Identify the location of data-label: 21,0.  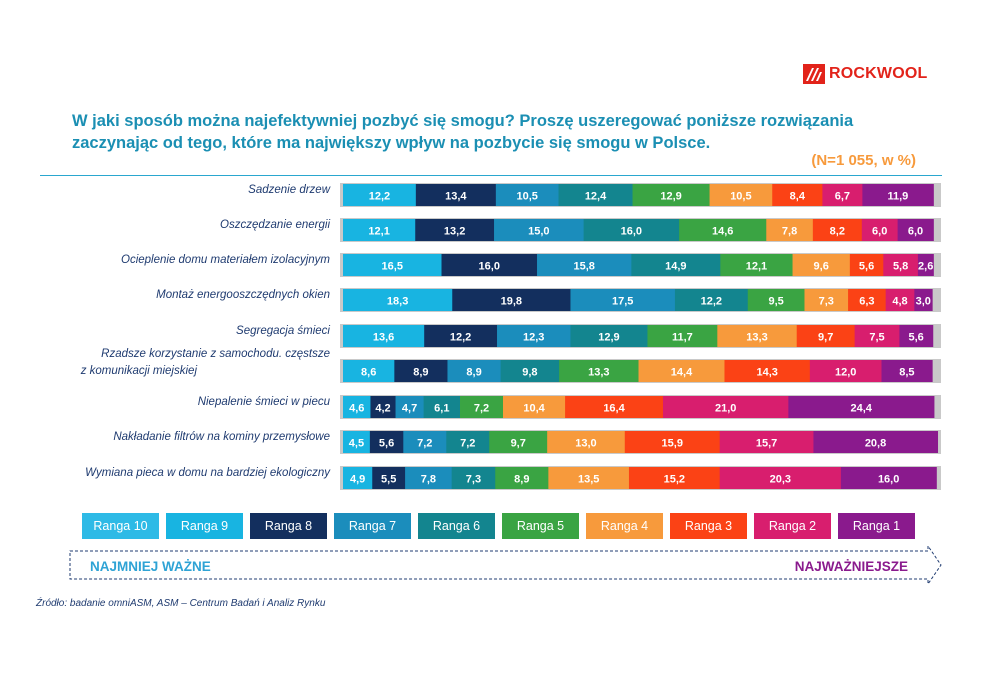
(725, 409).